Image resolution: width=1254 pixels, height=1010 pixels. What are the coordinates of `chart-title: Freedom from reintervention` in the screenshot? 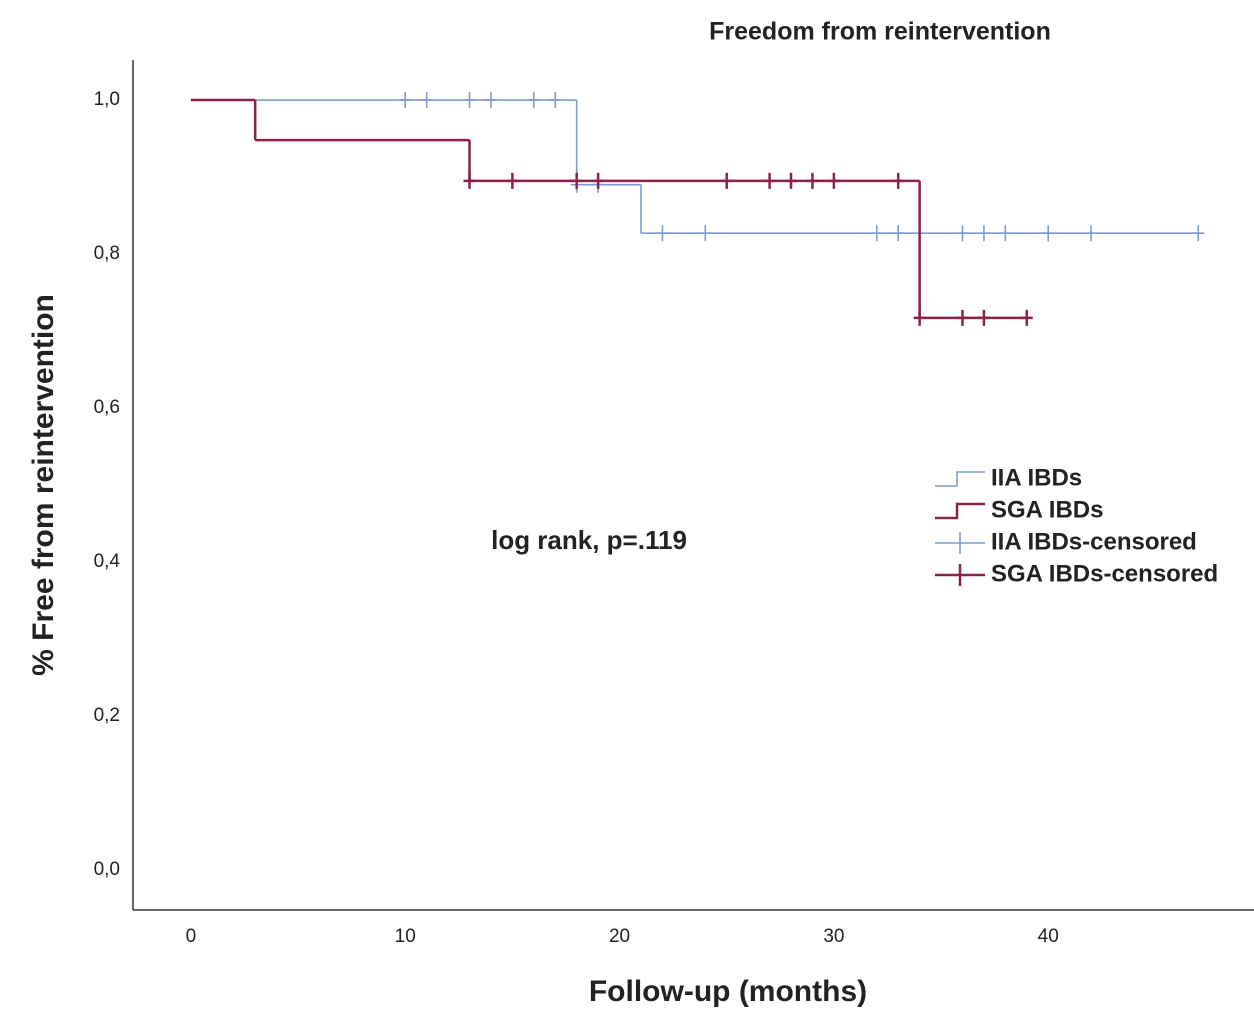 It's located at (880, 32).